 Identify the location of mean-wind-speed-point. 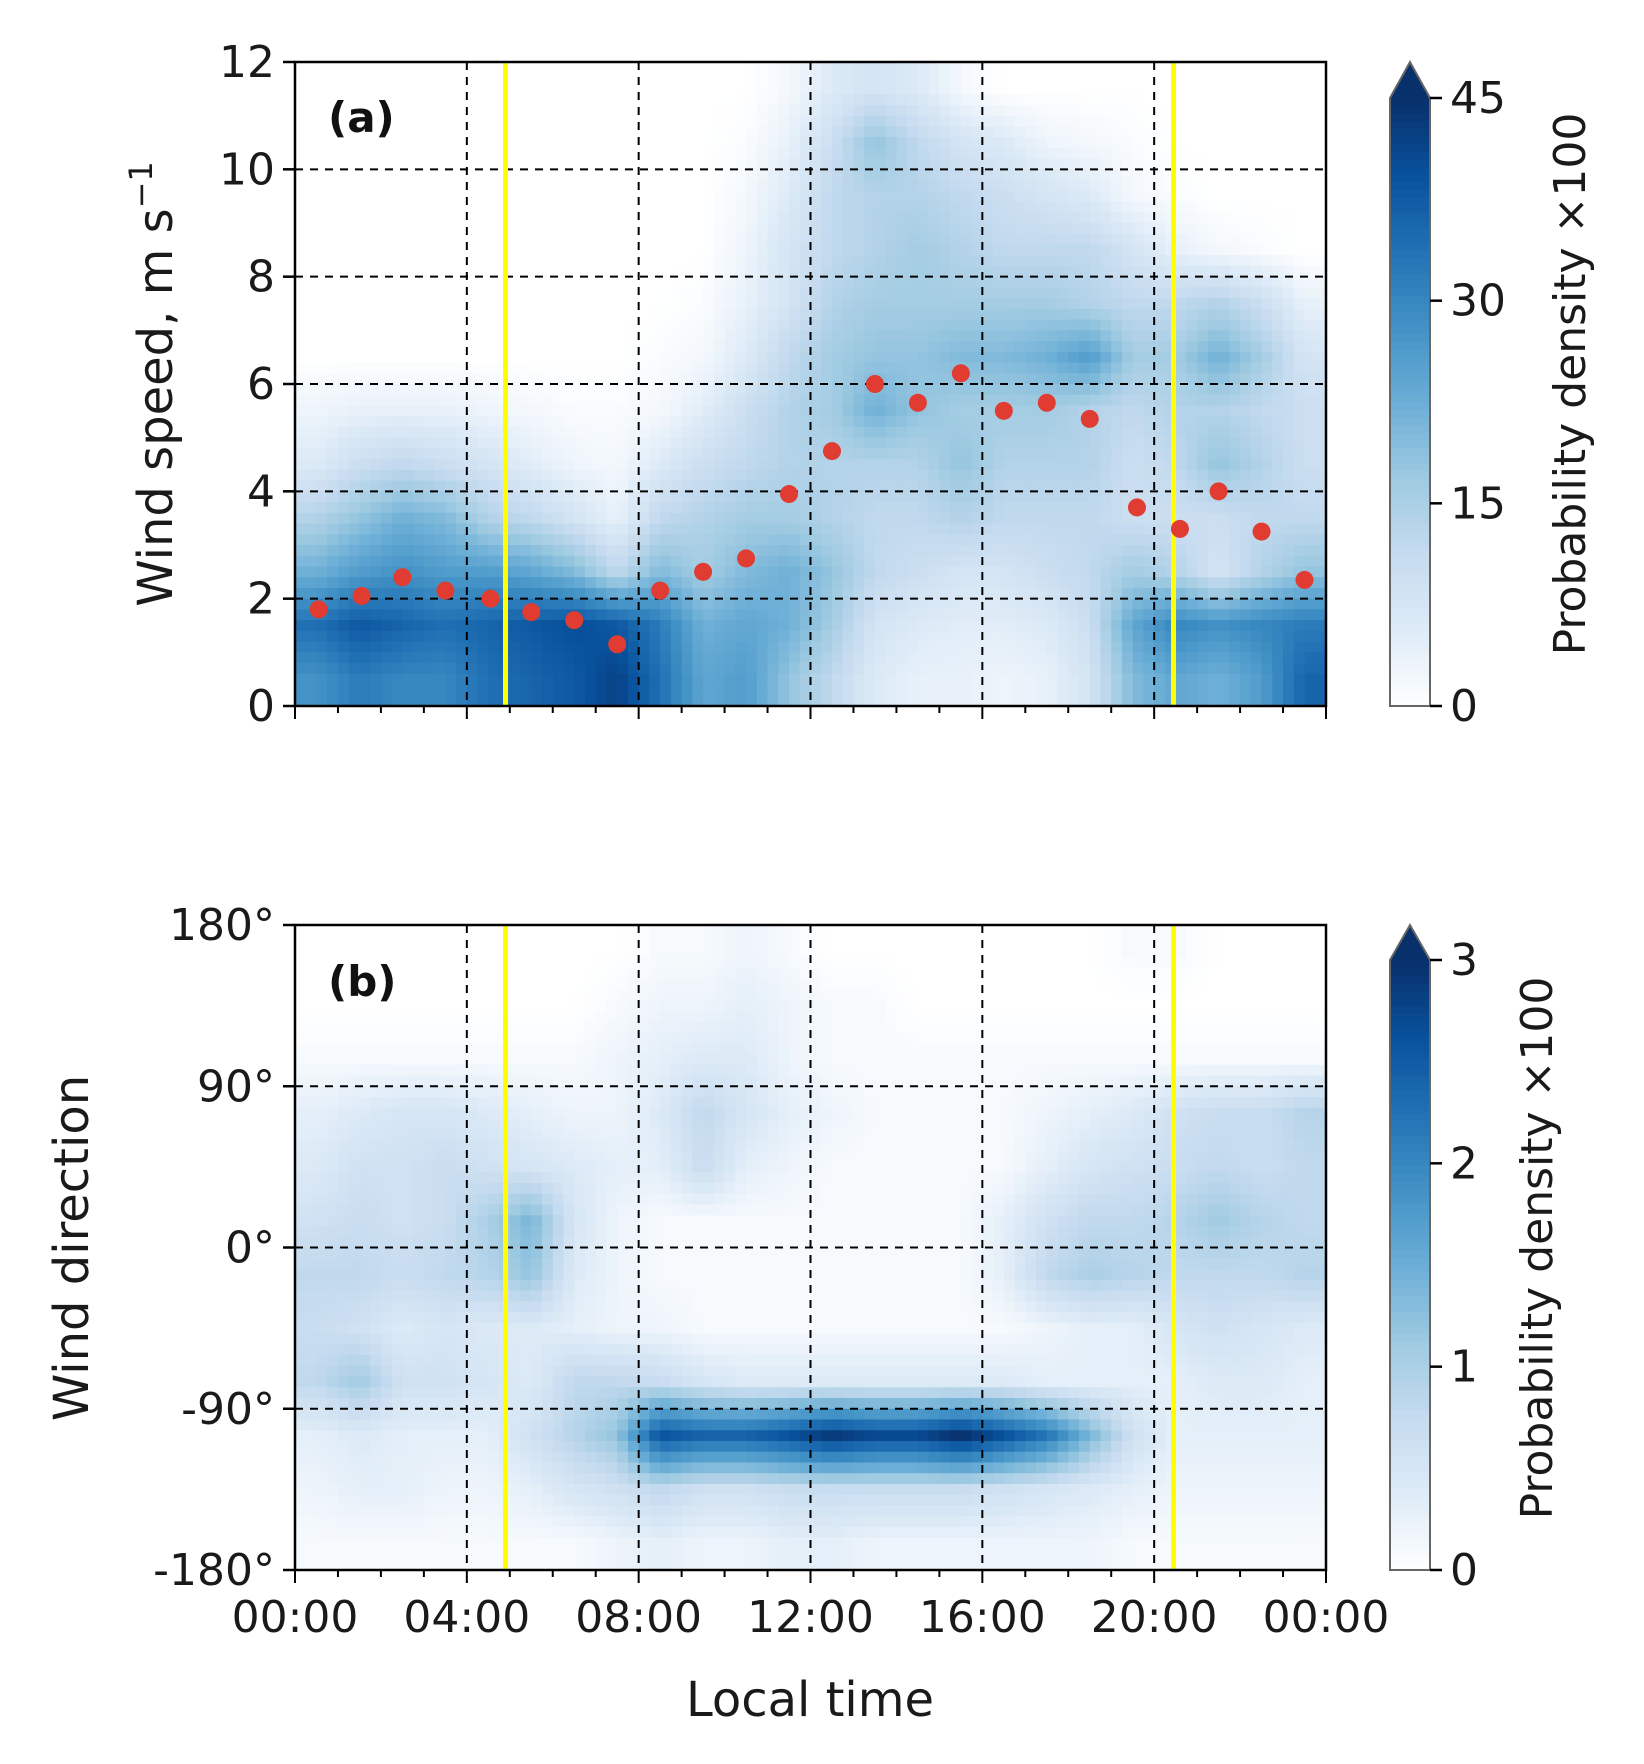
(1261, 531).